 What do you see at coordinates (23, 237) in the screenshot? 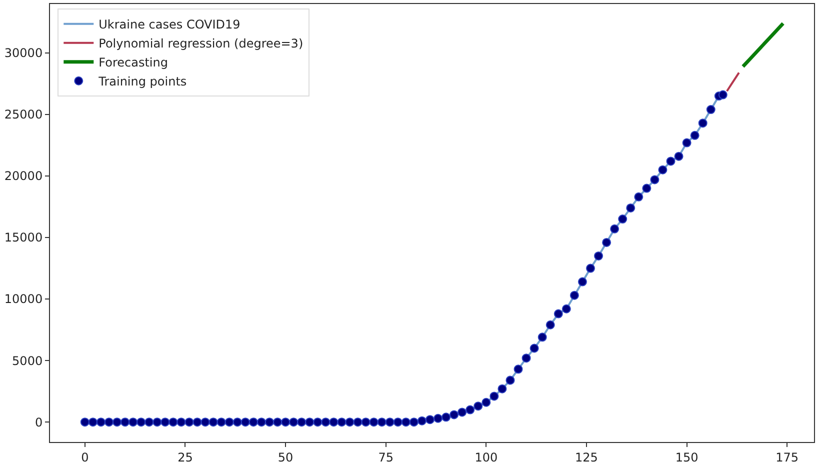
I see `y-tick-label: 15000` at bounding box center [23, 237].